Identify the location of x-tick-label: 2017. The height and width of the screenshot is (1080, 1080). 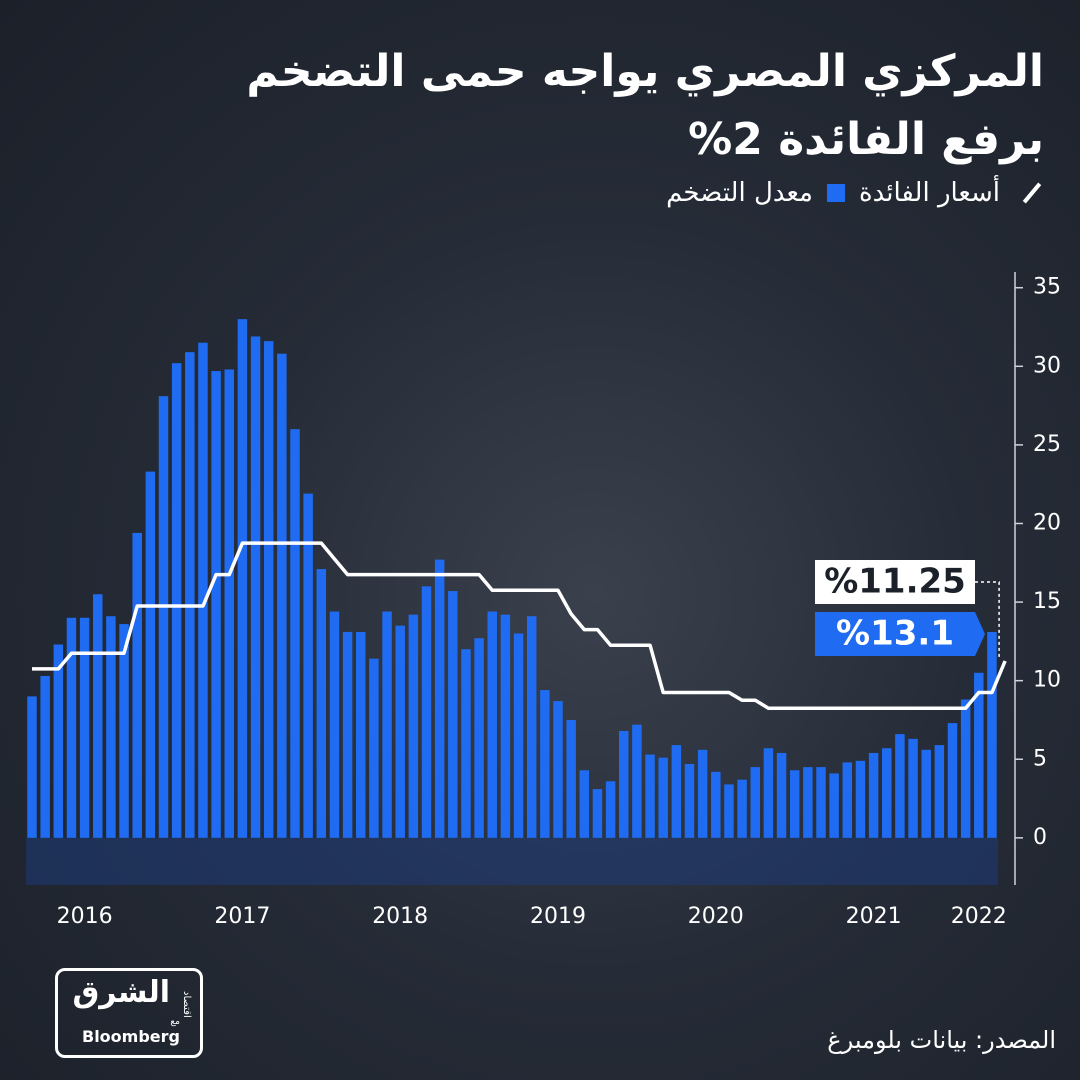
(242, 916).